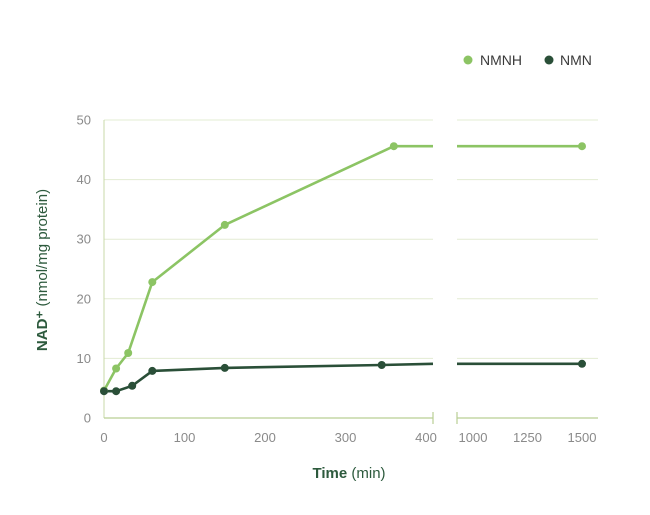 This screenshot has height=515, width=650. What do you see at coordinates (527, 60) in the screenshot?
I see `legend: NMNH NMN` at bounding box center [527, 60].